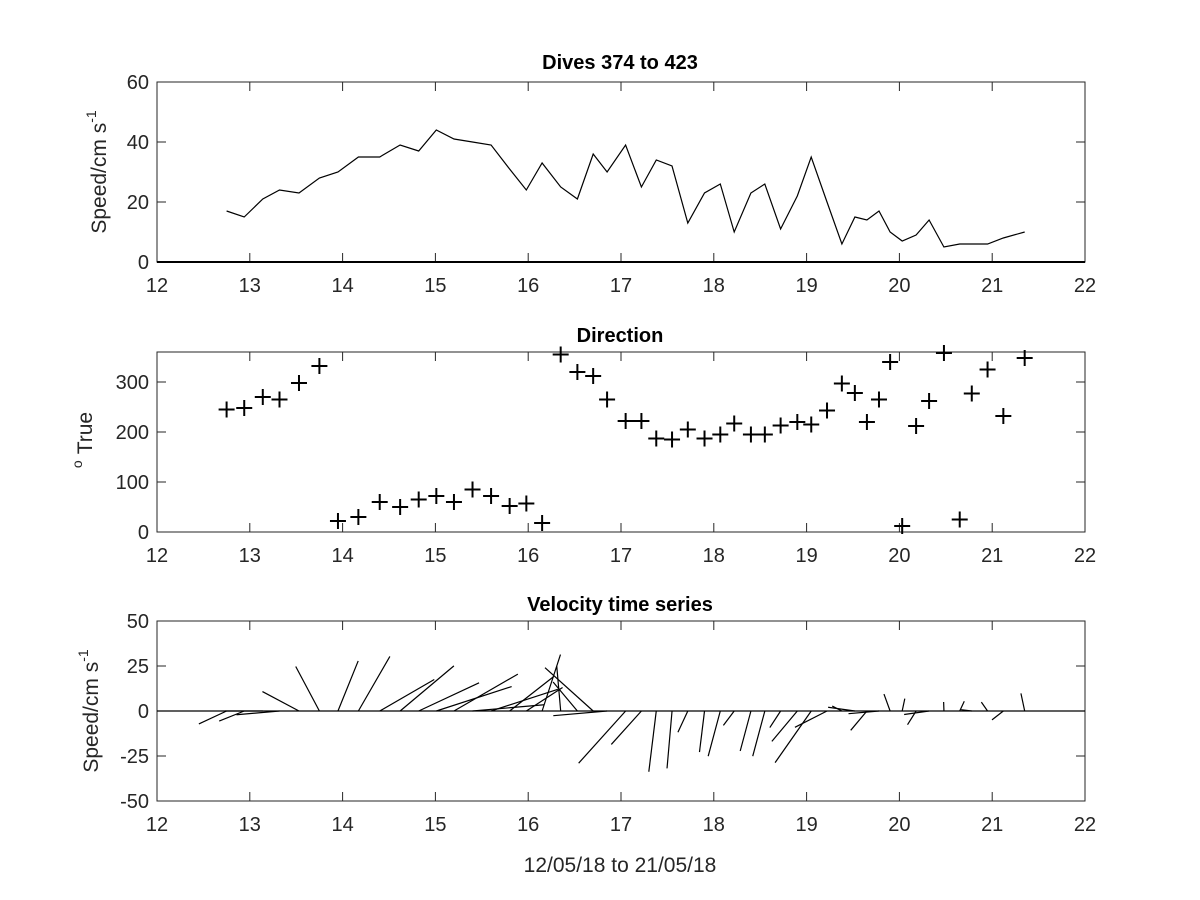 Image resolution: width=1200 pixels, height=900 pixels. Describe the element at coordinates (899, 556) in the screenshot. I see `direction-xtick-label: 20` at that location.